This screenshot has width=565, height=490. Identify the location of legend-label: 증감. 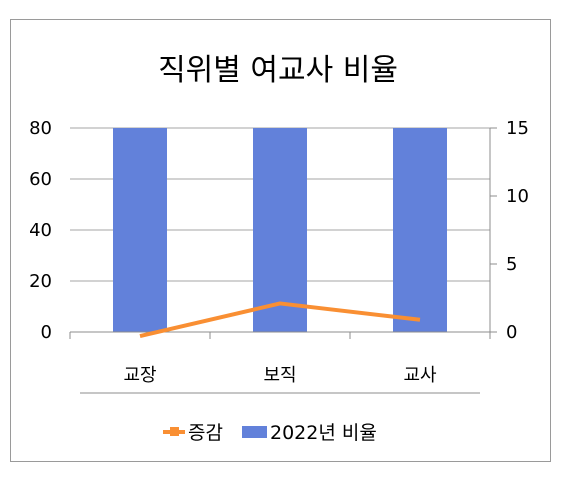
(205, 433).